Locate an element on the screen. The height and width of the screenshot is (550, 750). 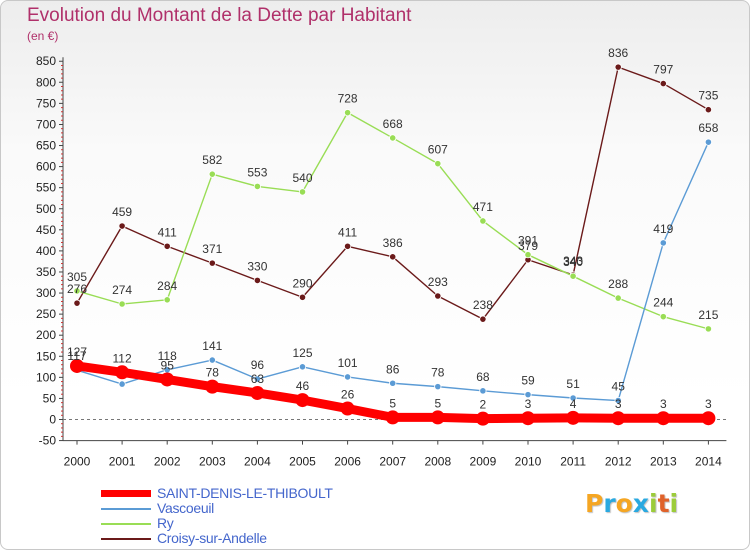
y-tick-label: 150 is located at coordinates (46, 356).